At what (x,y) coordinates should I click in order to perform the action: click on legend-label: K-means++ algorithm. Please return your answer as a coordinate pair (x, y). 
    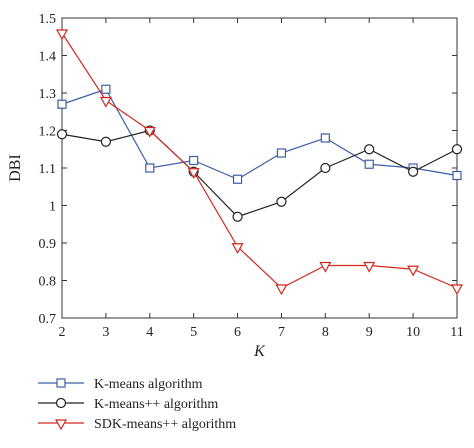
    Looking at the image, I should click on (156, 404).